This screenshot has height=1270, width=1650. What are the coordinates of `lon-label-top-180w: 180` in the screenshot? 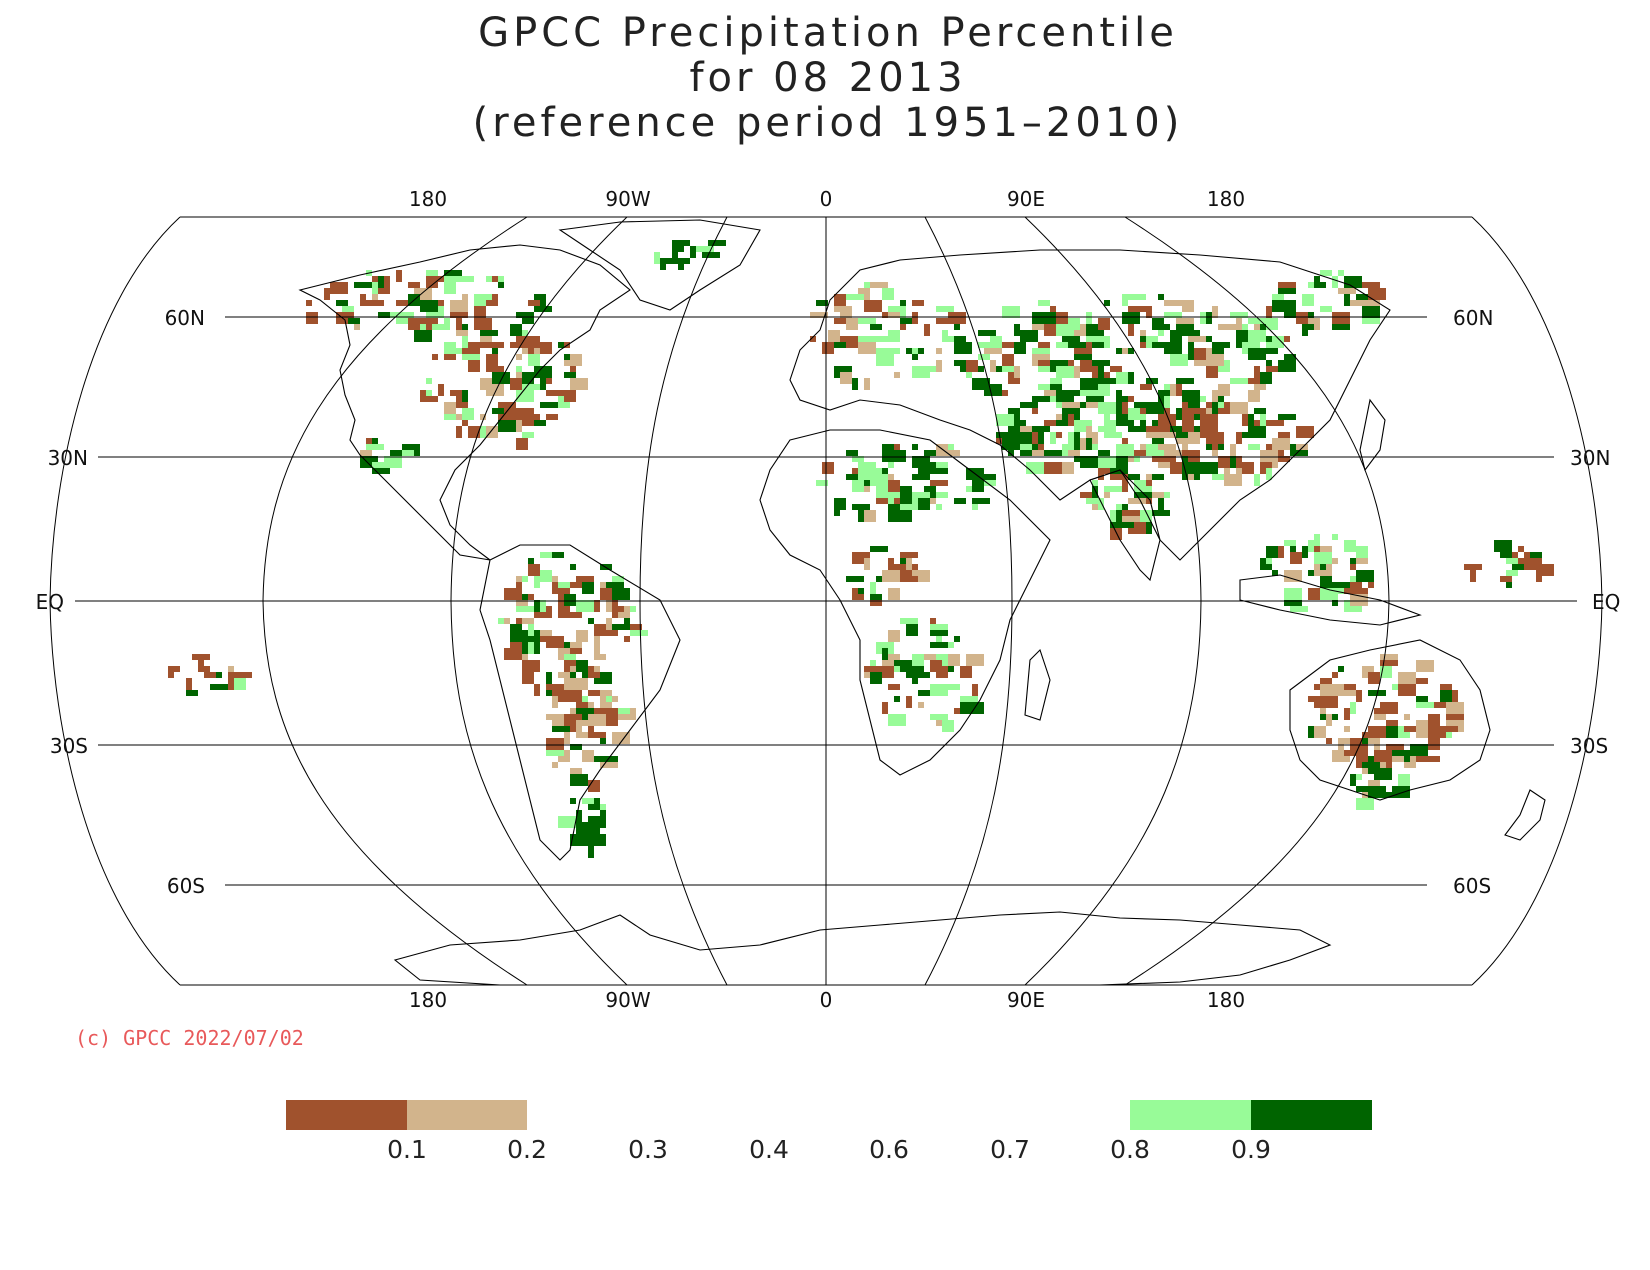 It's located at (428, 199).